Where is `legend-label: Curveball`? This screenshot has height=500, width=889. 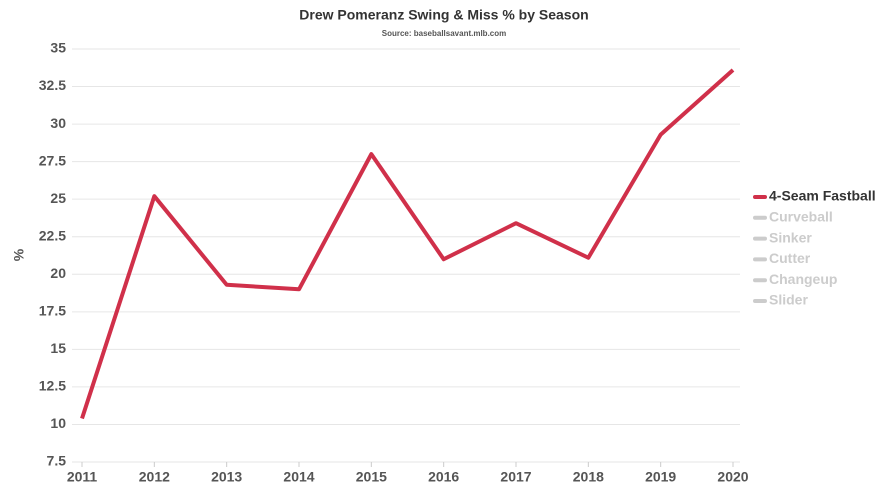 legend-label: Curveball is located at coordinates (801, 217).